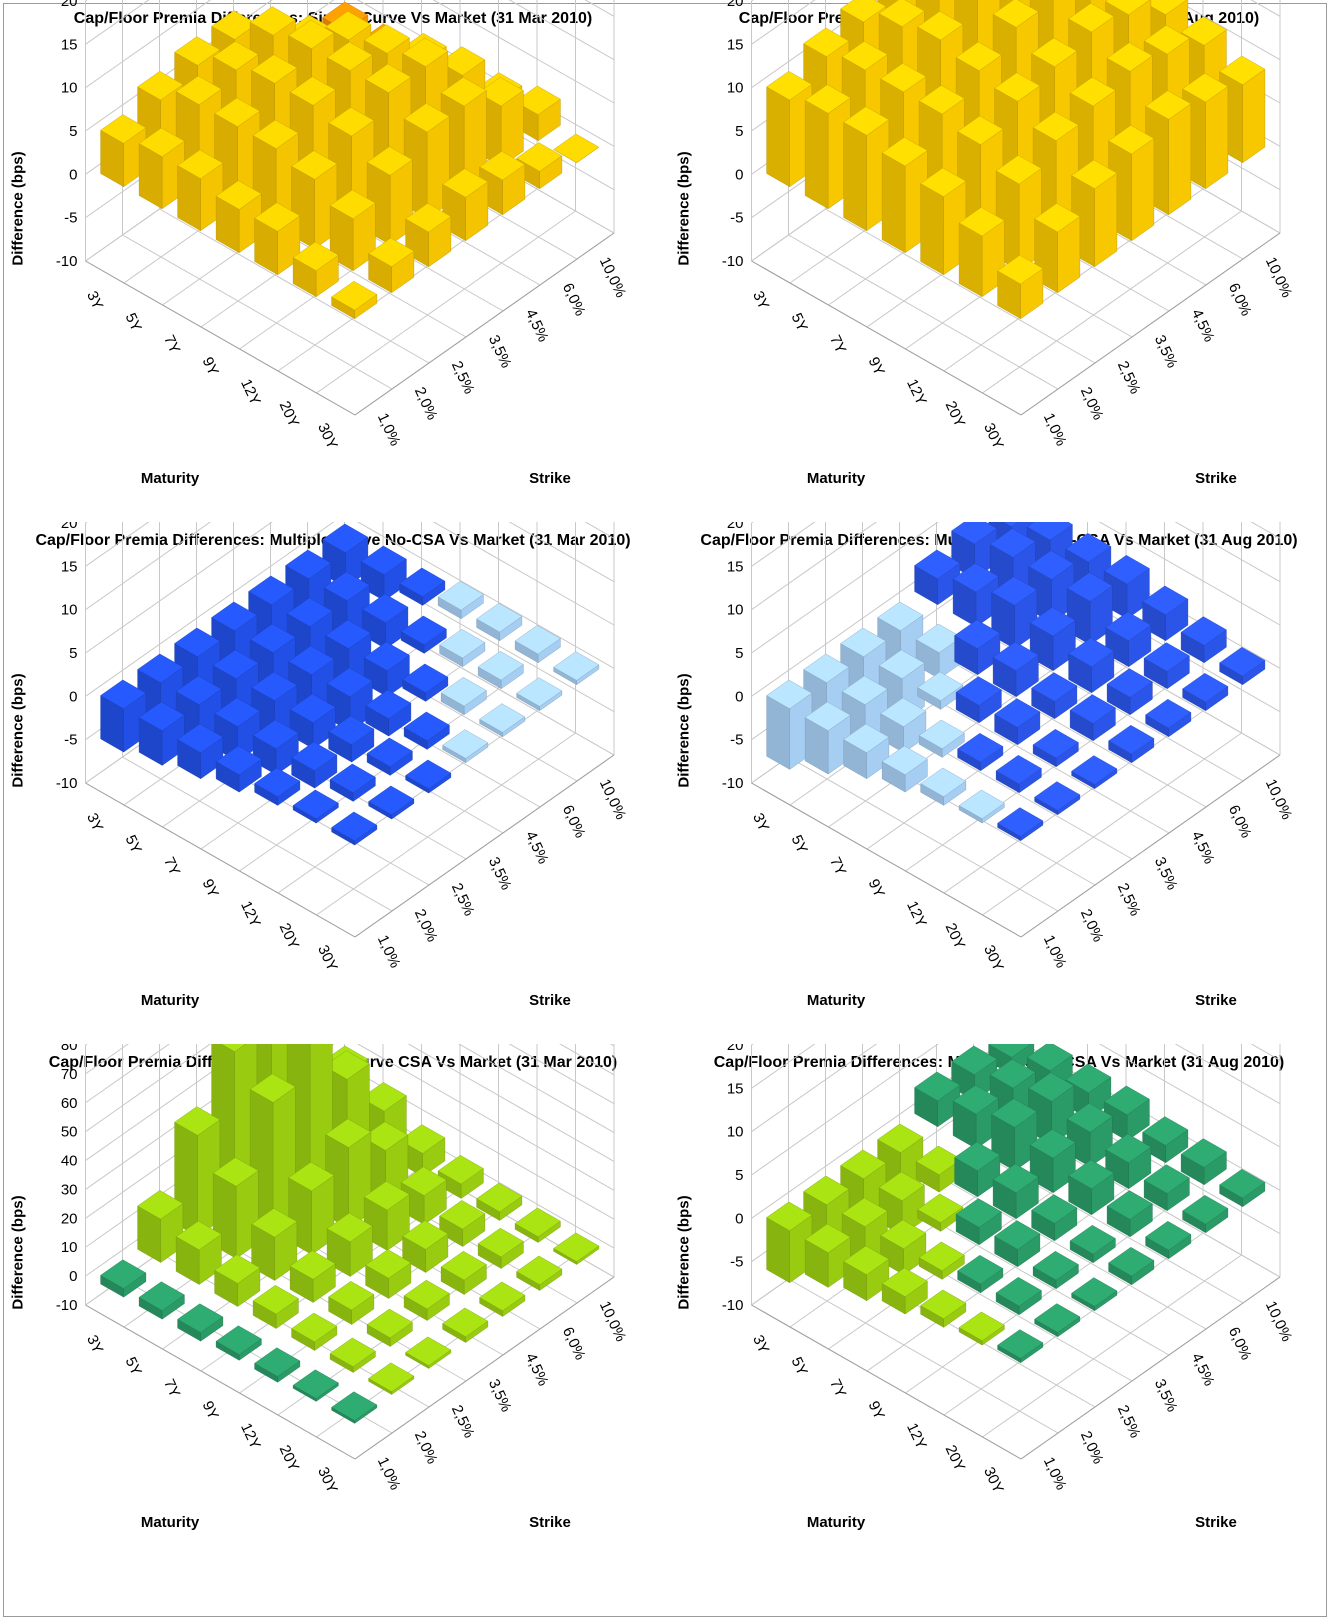 Image resolution: width=1332 pixels, height=1622 pixels. What do you see at coordinates (69, 1161) in the screenshot?
I see `y-tick-label: 40` at bounding box center [69, 1161].